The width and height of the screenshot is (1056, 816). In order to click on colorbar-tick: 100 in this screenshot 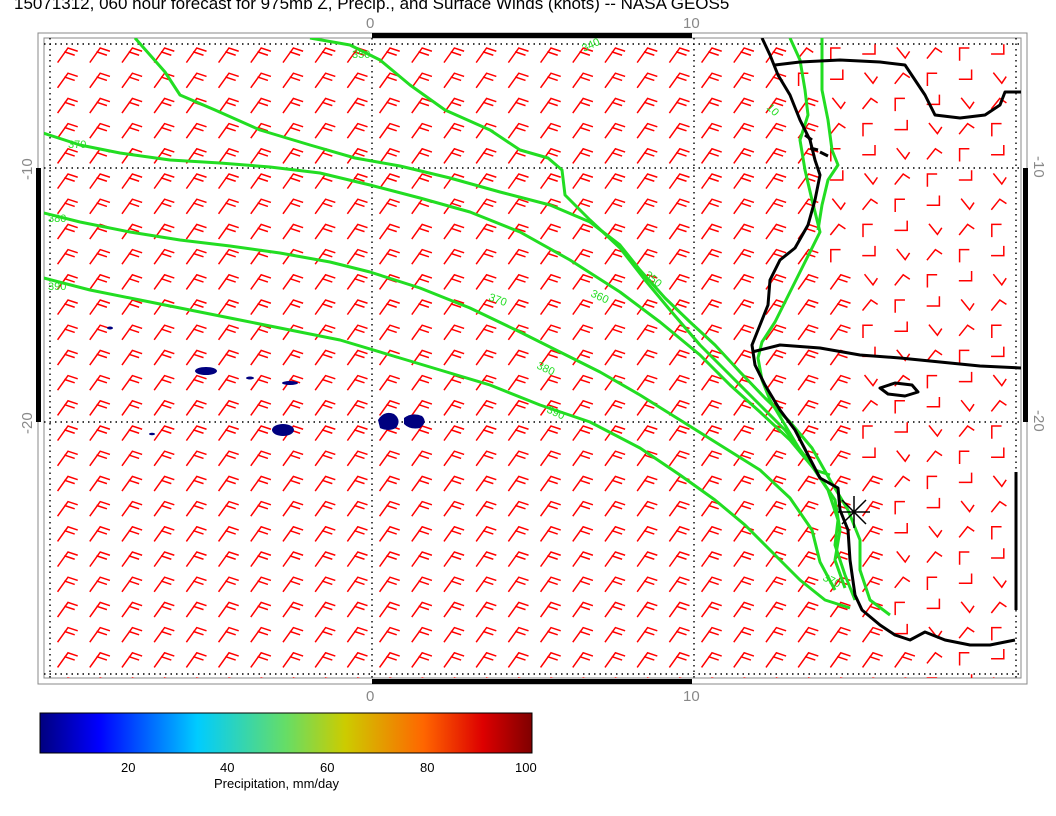, I will do `click(526, 767)`.